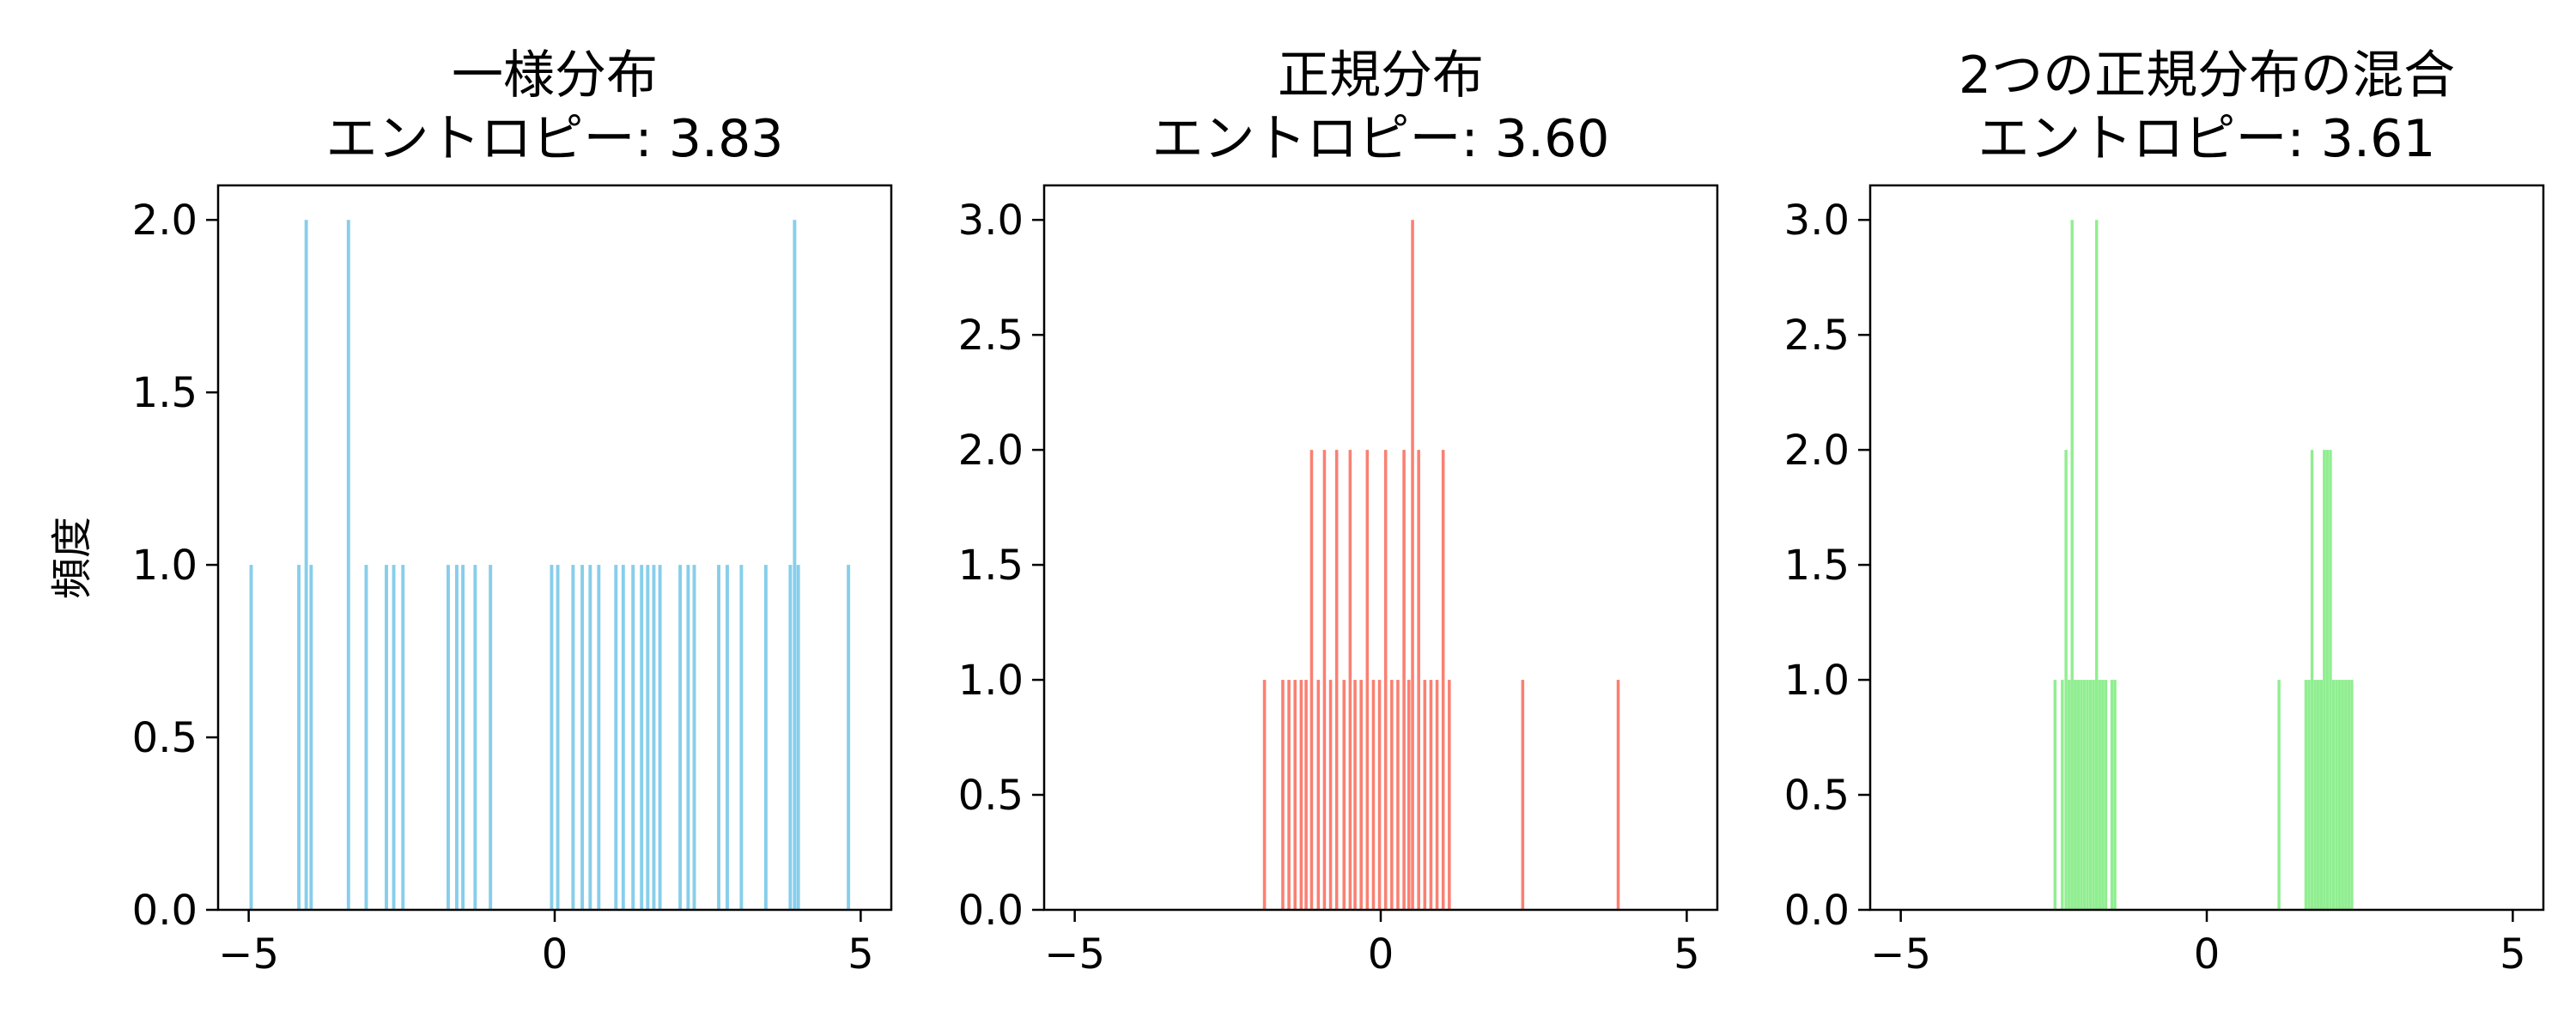  Describe the element at coordinates (1381, 75) in the screenshot. I see `chart-title-line1: 正規分布` at that location.